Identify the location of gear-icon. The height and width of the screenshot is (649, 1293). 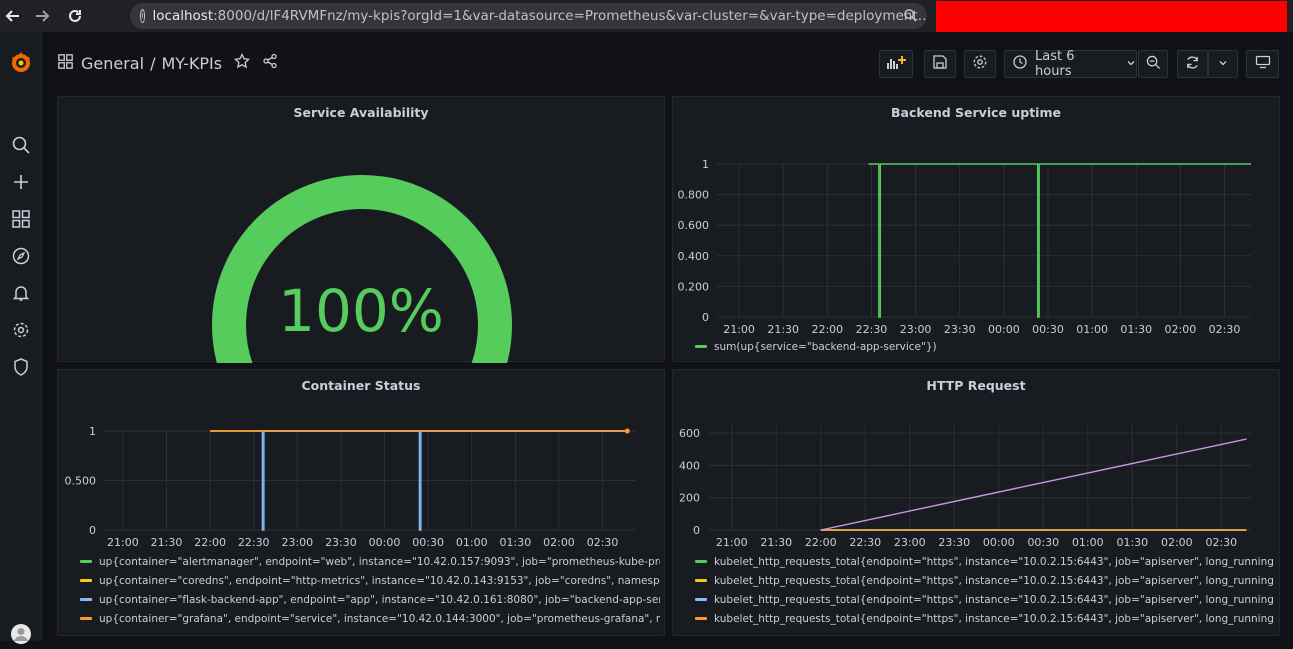
(21, 330).